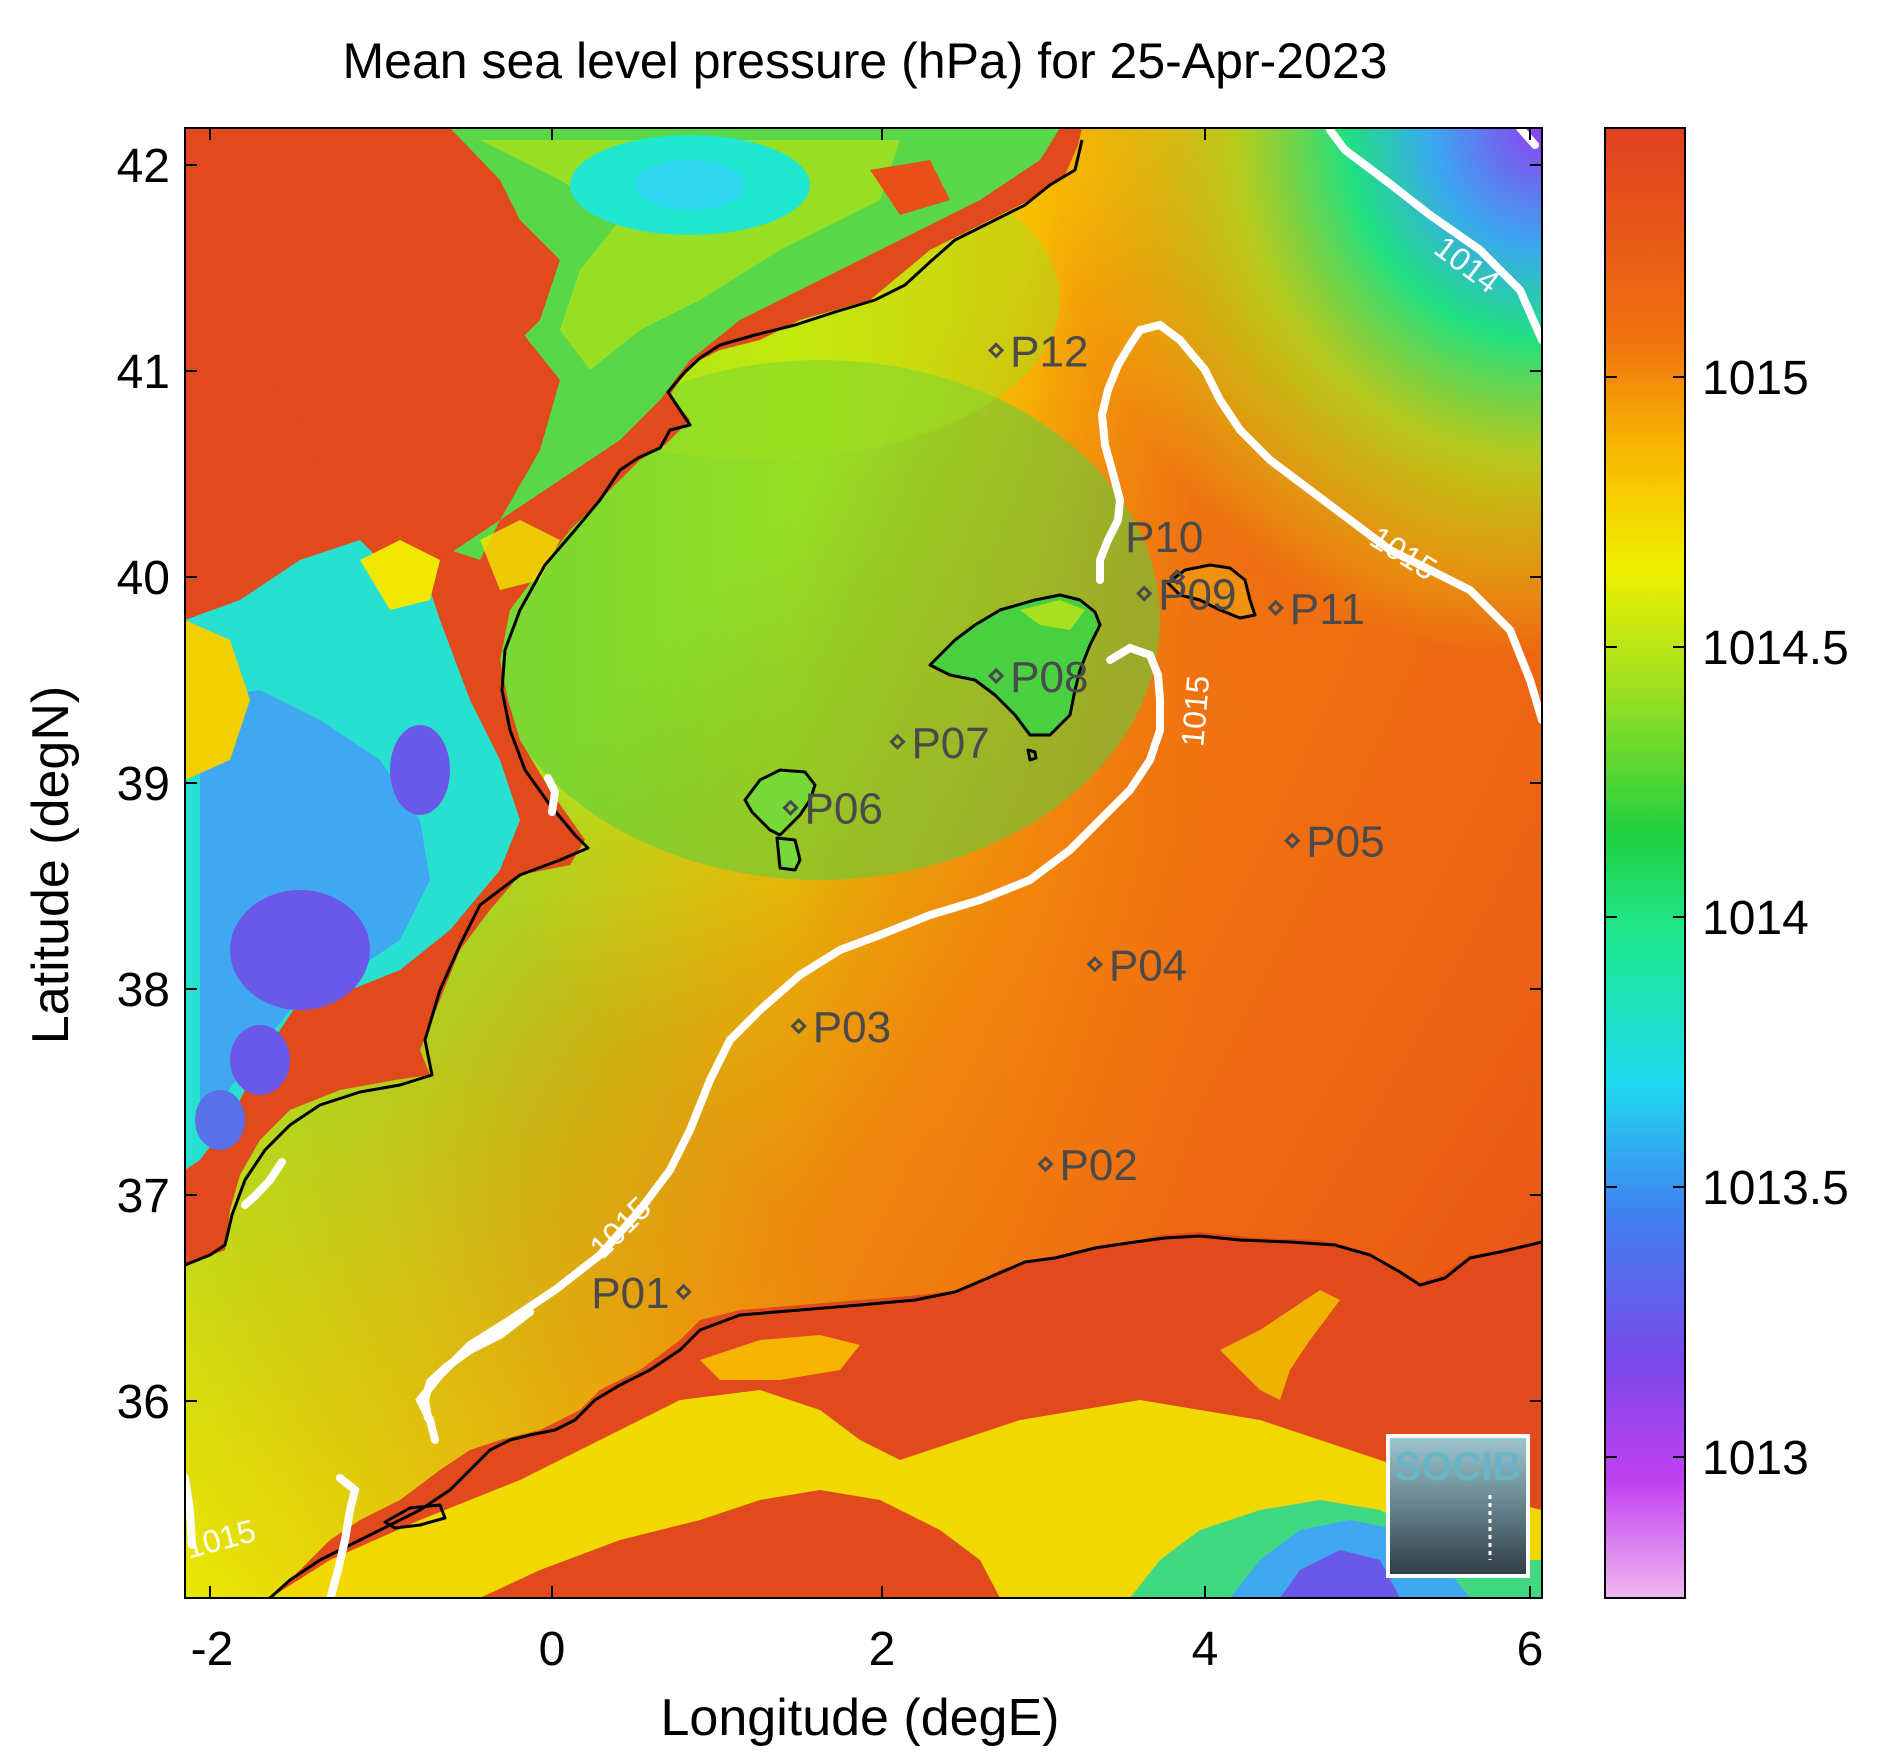 This screenshot has height=1763, width=1904. Describe the element at coordinates (882, 1649) in the screenshot. I see `x-tick-label: 2` at that location.